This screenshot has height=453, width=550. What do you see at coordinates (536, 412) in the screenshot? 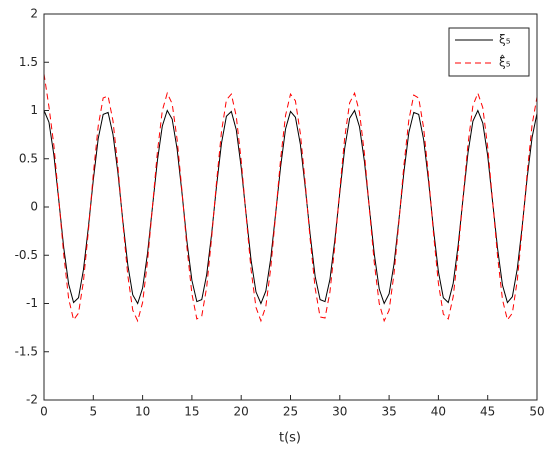
I see `x-tick-label: 50` at bounding box center [536, 412].